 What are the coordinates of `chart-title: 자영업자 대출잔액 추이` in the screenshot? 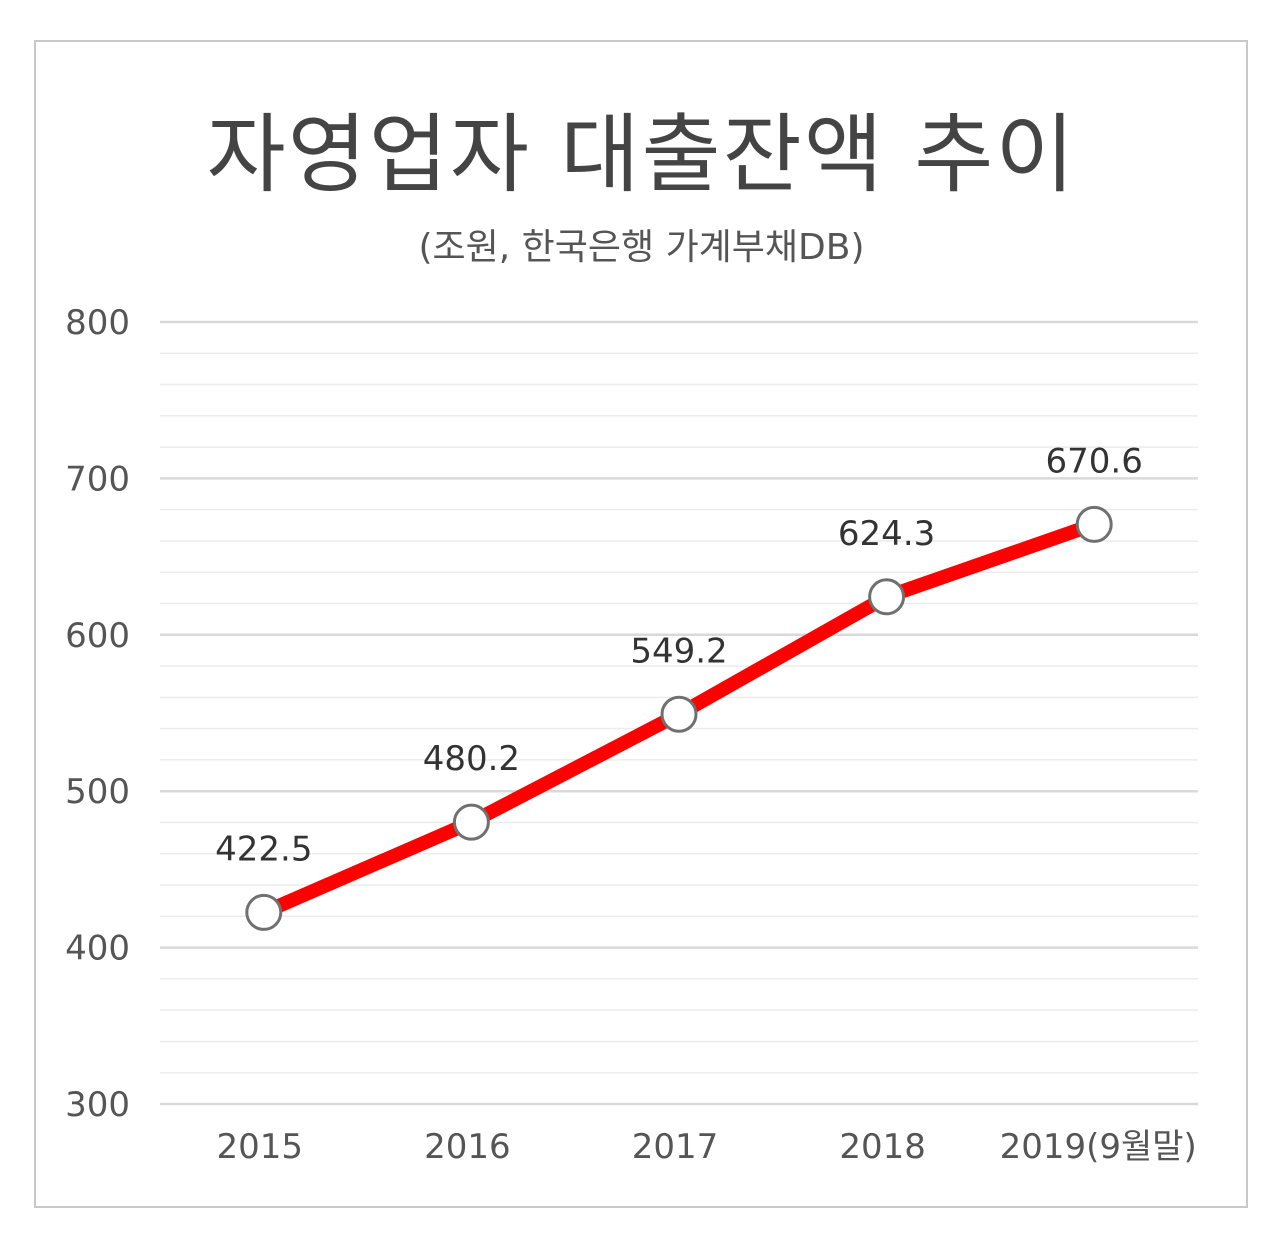 It's located at (641, 155).